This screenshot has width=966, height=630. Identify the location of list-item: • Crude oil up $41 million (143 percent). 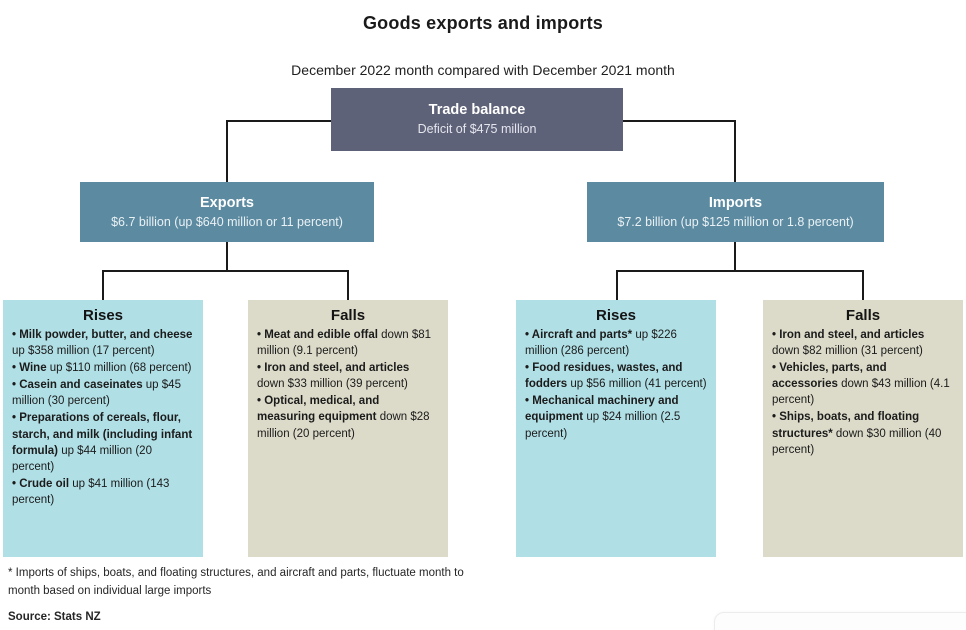
(103, 492).